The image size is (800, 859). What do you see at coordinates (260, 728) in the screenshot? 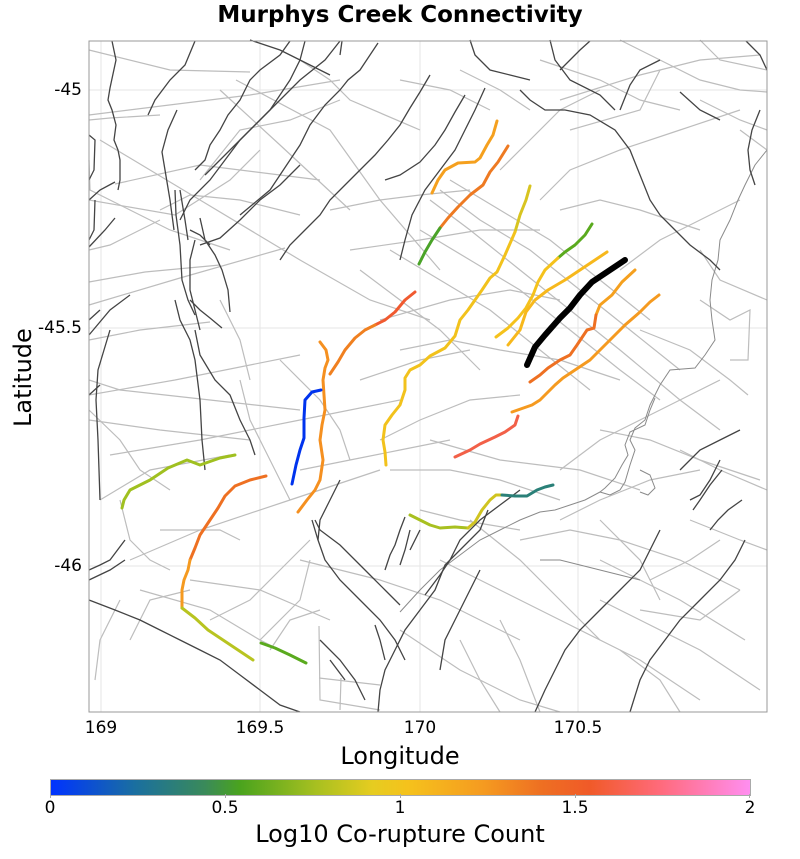
I see `x-tick-label: 169.5` at bounding box center [260, 728].